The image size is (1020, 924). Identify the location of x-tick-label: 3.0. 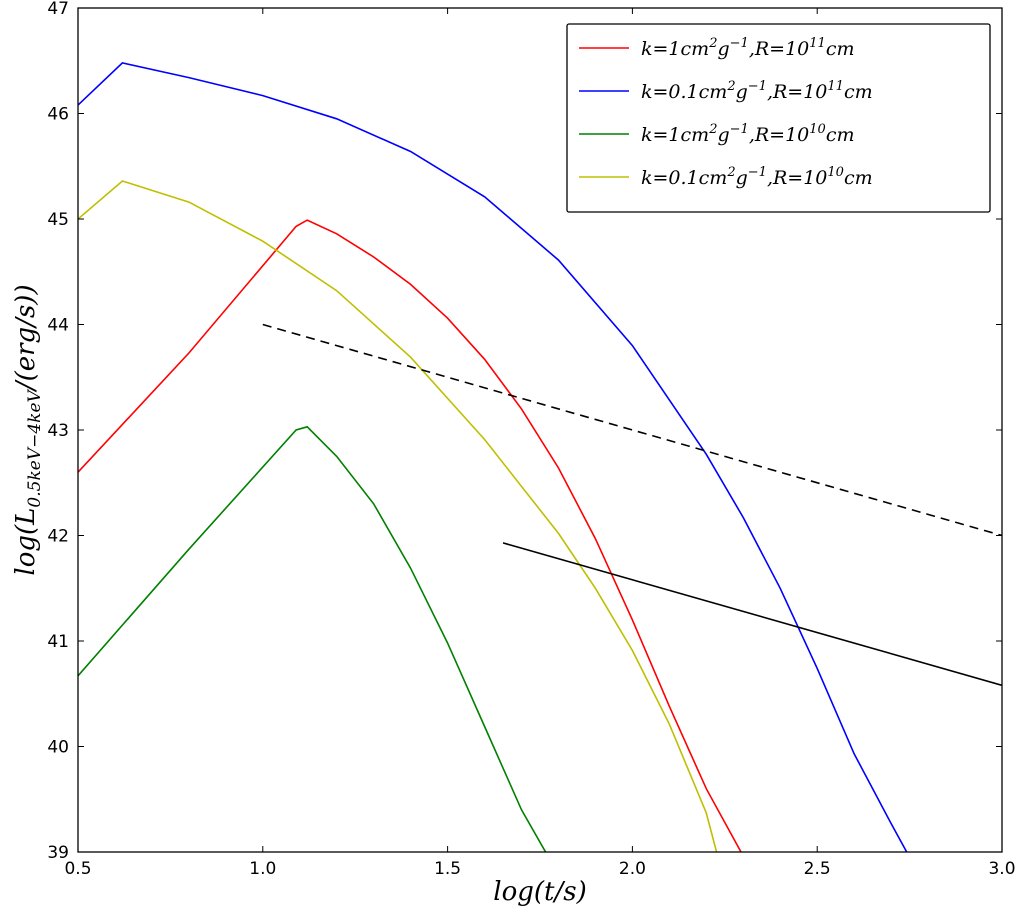
(1001, 869).